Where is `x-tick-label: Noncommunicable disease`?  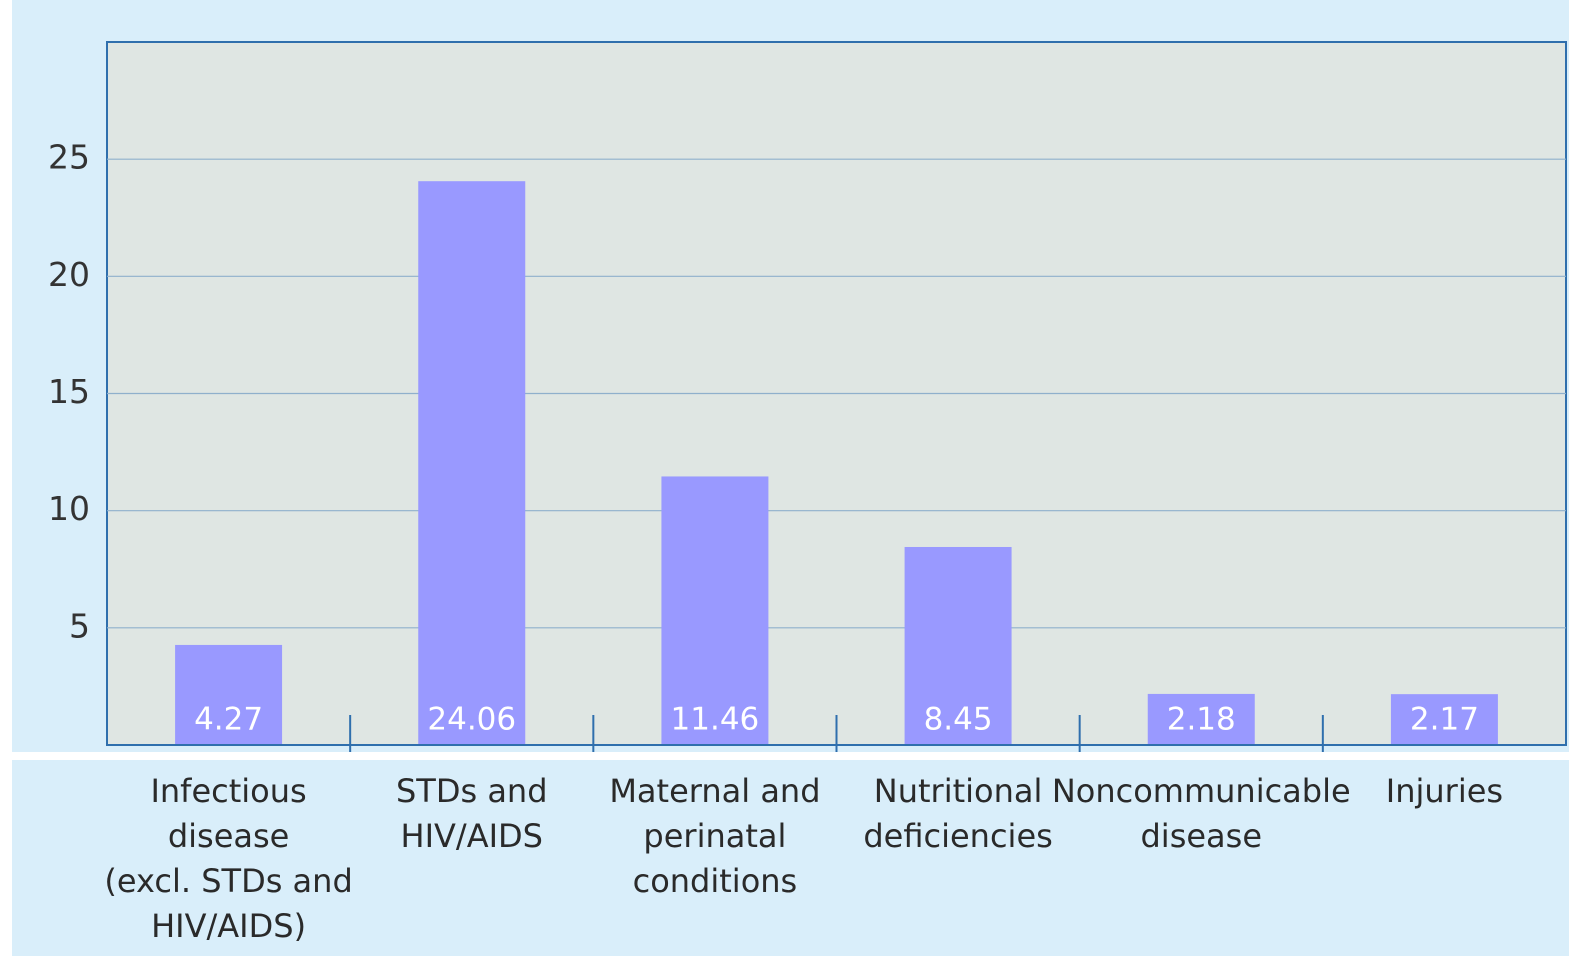 x-tick-label: Noncommunicable disease is located at coordinates (1201, 813).